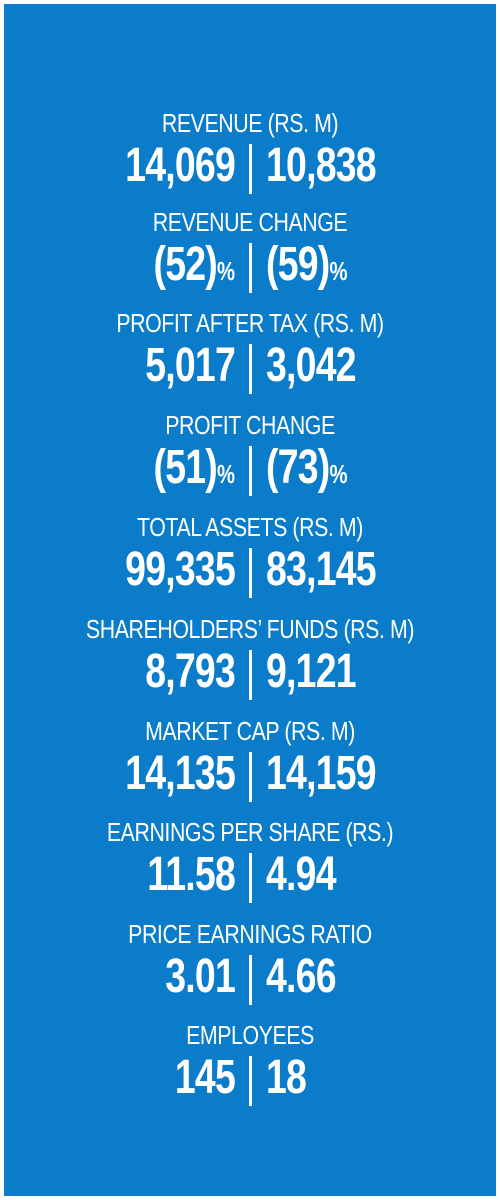  Describe the element at coordinates (180, 773) in the screenshot. I see `stat-value-left: 14,135` at that location.